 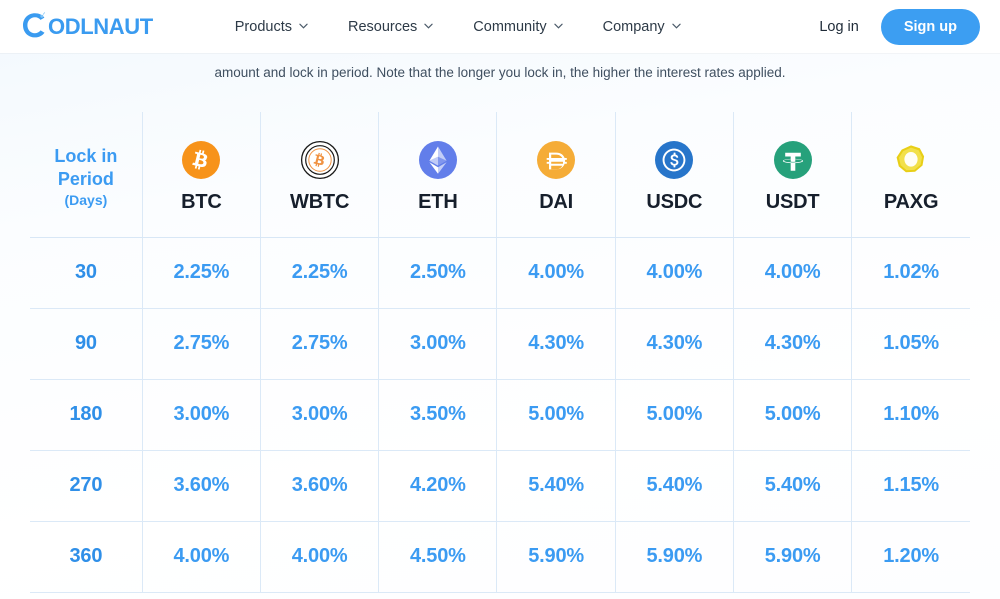 What do you see at coordinates (201, 557) in the screenshot?
I see `cell-rate-btc: 4.00%` at bounding box center [201, 557].